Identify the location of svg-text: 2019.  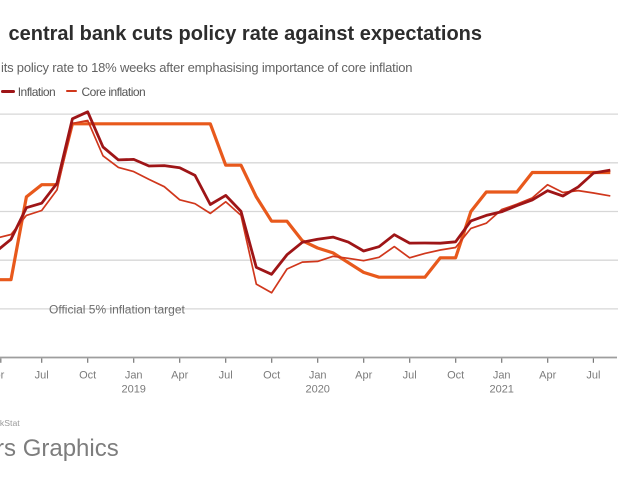
(133, 390).